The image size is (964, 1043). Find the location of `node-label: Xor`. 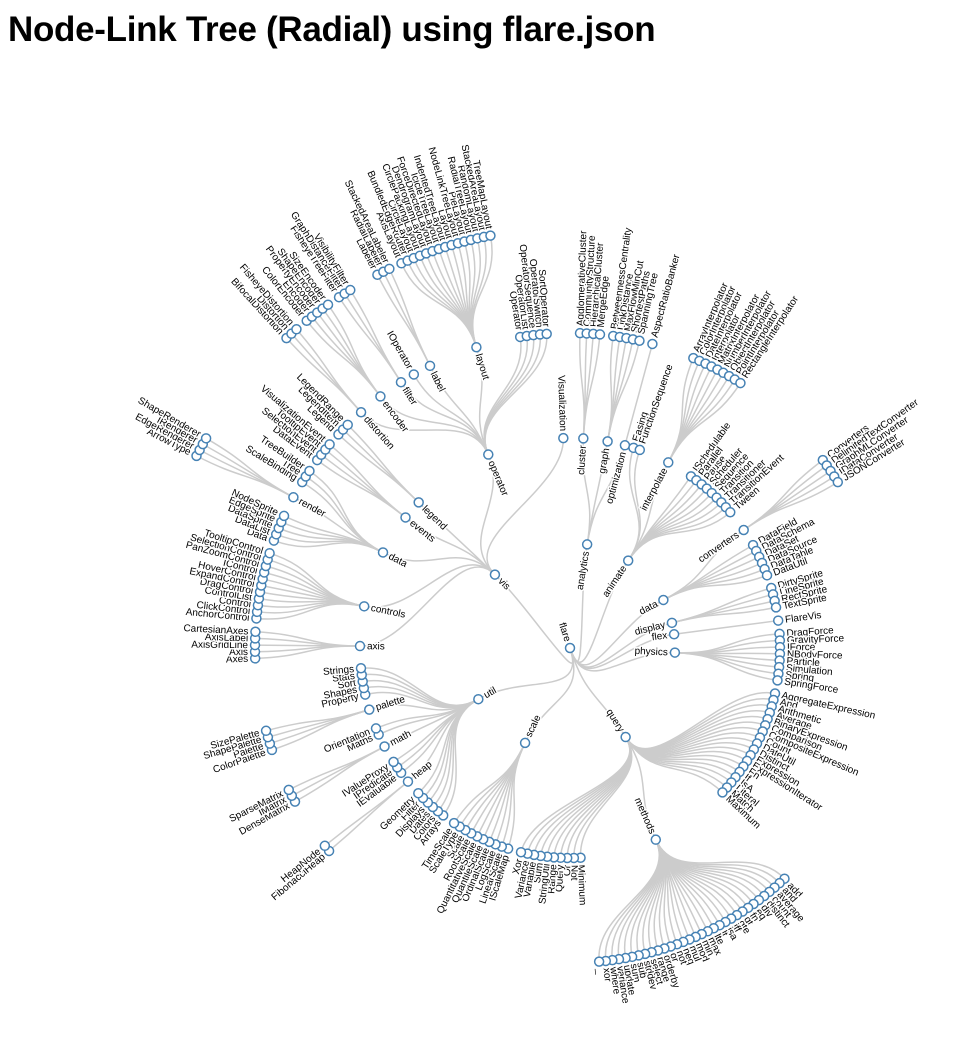

node-label: Xor is located at coordinates (518, 866).